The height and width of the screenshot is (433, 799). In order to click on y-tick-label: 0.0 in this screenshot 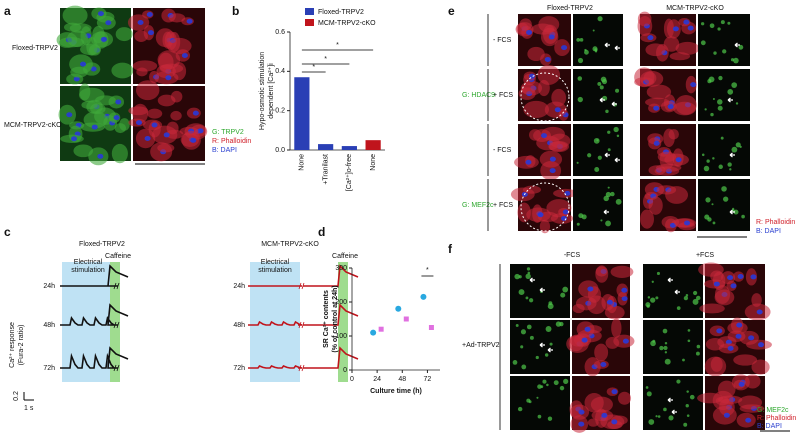, I will do `click(280, 150)`.